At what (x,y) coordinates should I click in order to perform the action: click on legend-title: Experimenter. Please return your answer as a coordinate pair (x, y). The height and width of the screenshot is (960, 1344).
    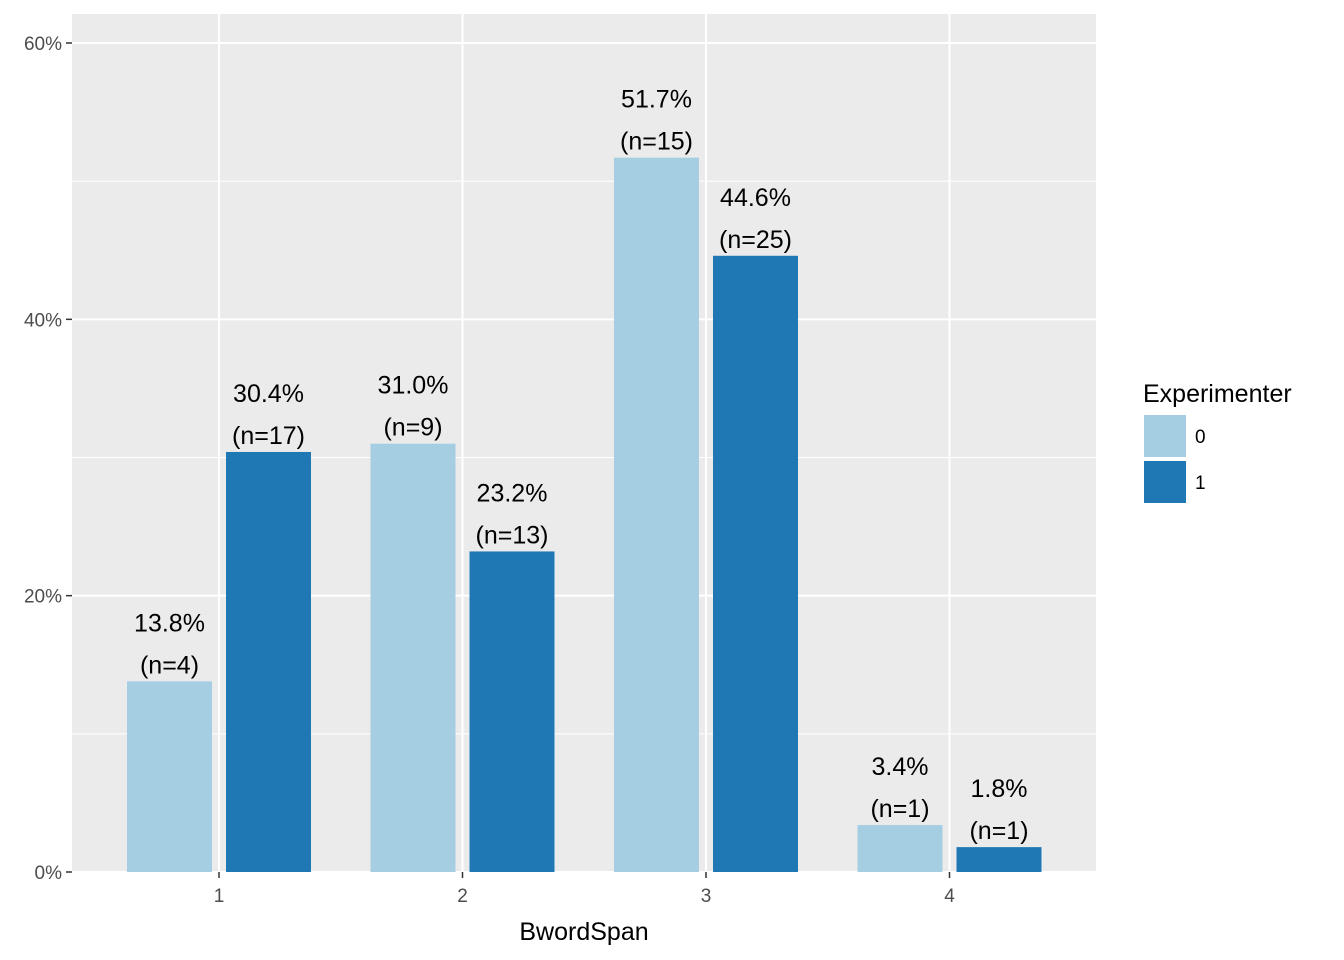
    Looking at the image, I should click on (1217, 394).